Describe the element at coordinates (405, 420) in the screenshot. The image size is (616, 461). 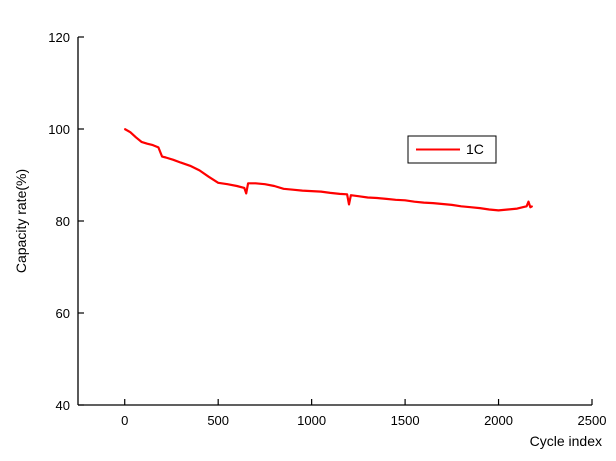
I see `x-tick-label: 1500` at that location.